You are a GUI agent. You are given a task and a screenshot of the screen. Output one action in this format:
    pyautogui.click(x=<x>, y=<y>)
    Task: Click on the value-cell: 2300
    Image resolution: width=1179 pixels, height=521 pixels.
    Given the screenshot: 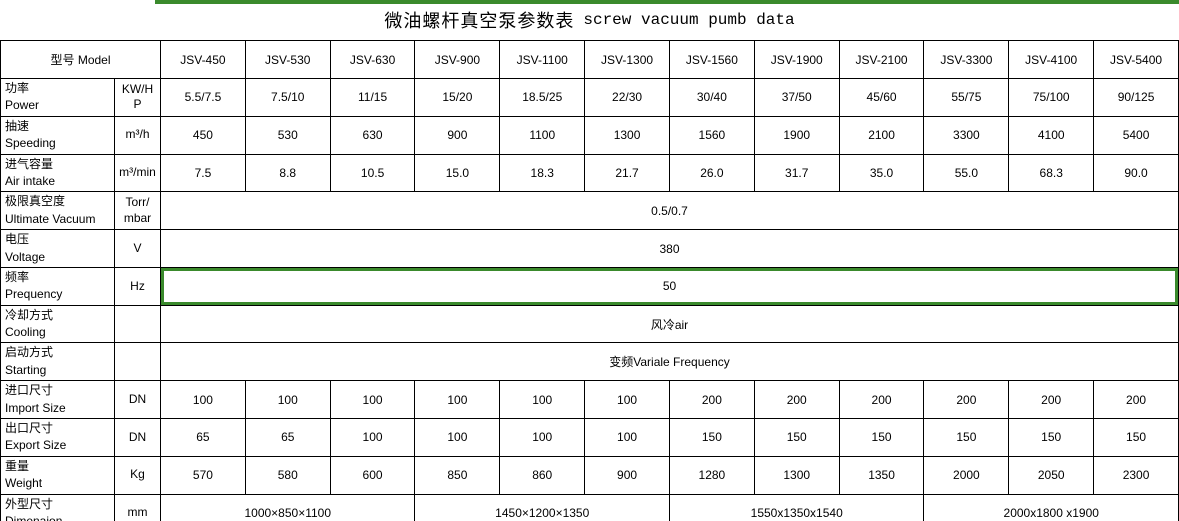 What is the action you would take?
    pyautogui.click(x=1136, y=475)
    